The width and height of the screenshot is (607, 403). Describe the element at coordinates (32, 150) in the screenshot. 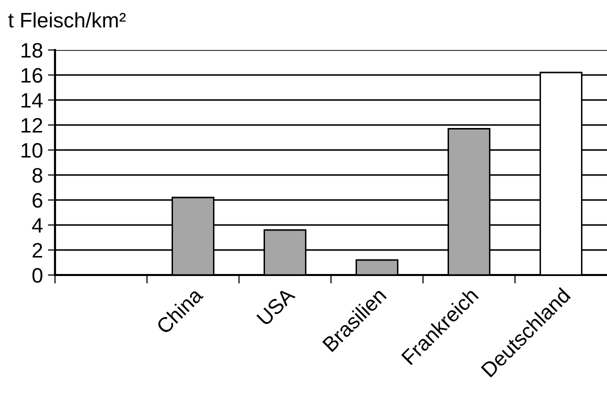

I see `y-tick-label: 10` at that location.